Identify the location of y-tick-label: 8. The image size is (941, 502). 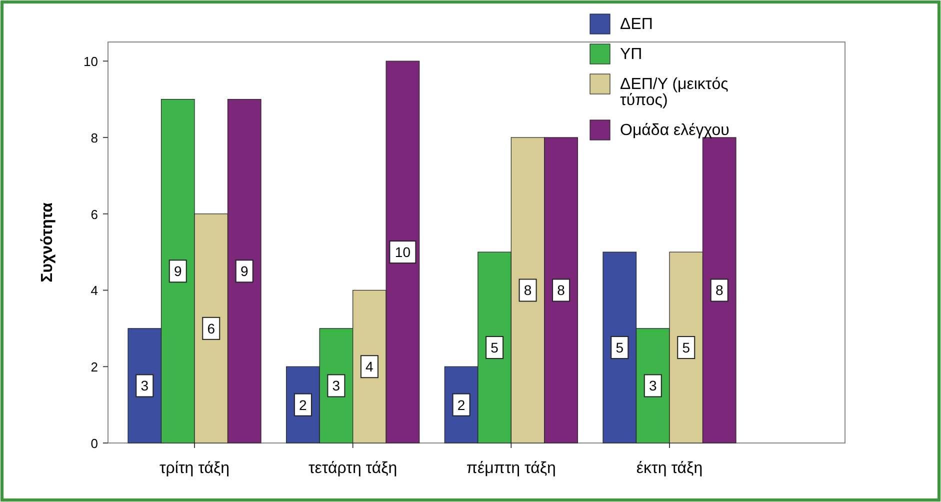
(94, 138).